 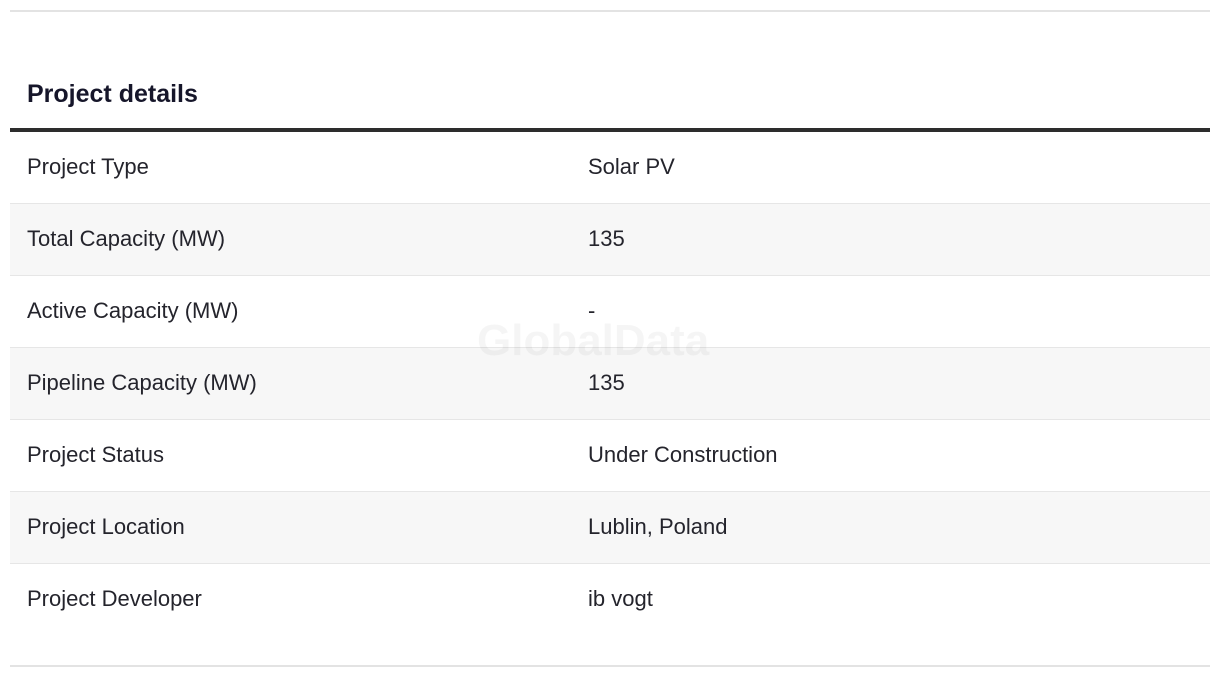 I want to click on table-row: Project Developer ib vogt, so click(x=610, y=599).